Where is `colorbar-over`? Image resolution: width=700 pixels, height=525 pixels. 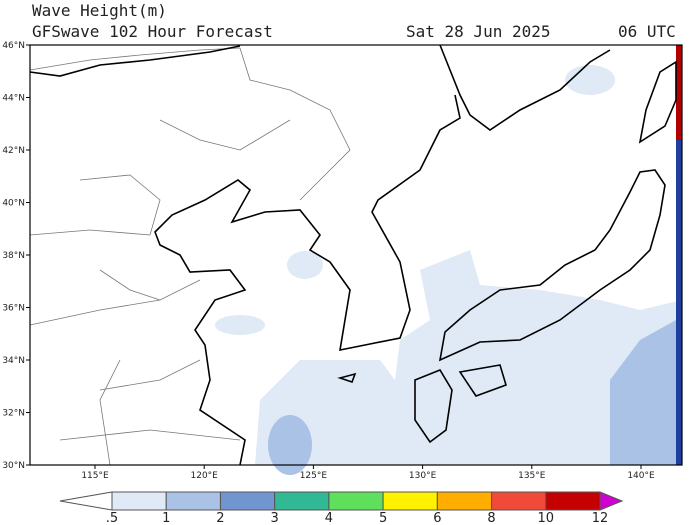 colorbar-over is located at coordinates (611, 501).